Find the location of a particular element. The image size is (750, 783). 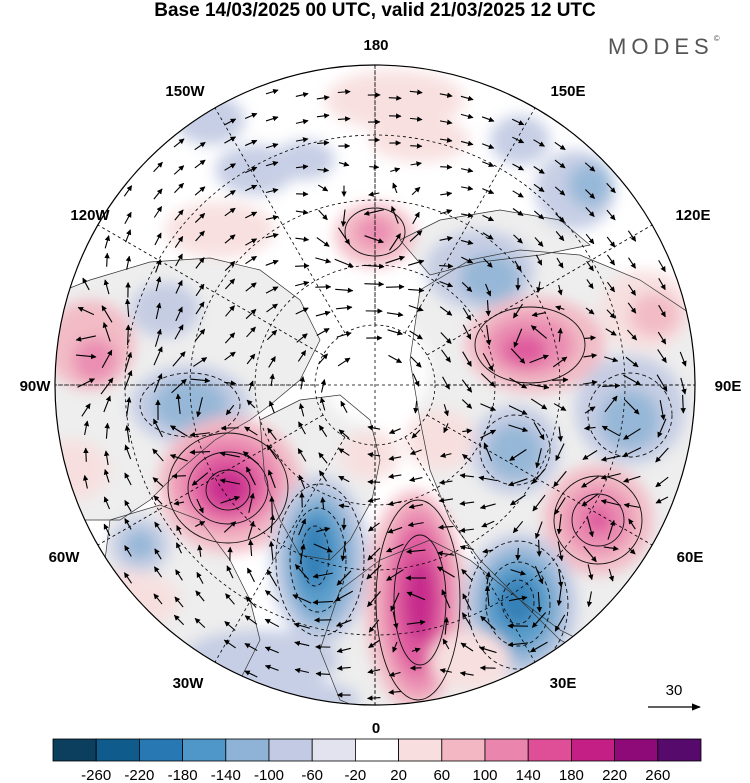

meridian is located at coordinates (470, 549).